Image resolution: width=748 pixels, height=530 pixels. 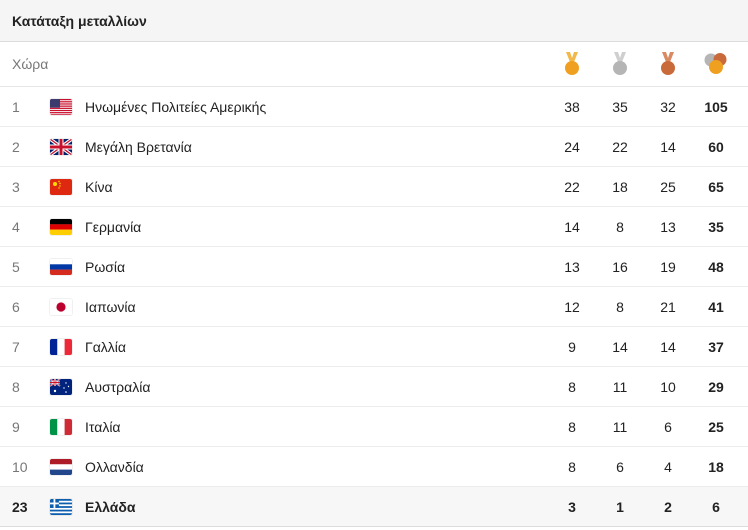 What do you see at coordinates (61, 106) in the screenshot?
I see `usa-flag-icon` at bounding box center [61, 106].